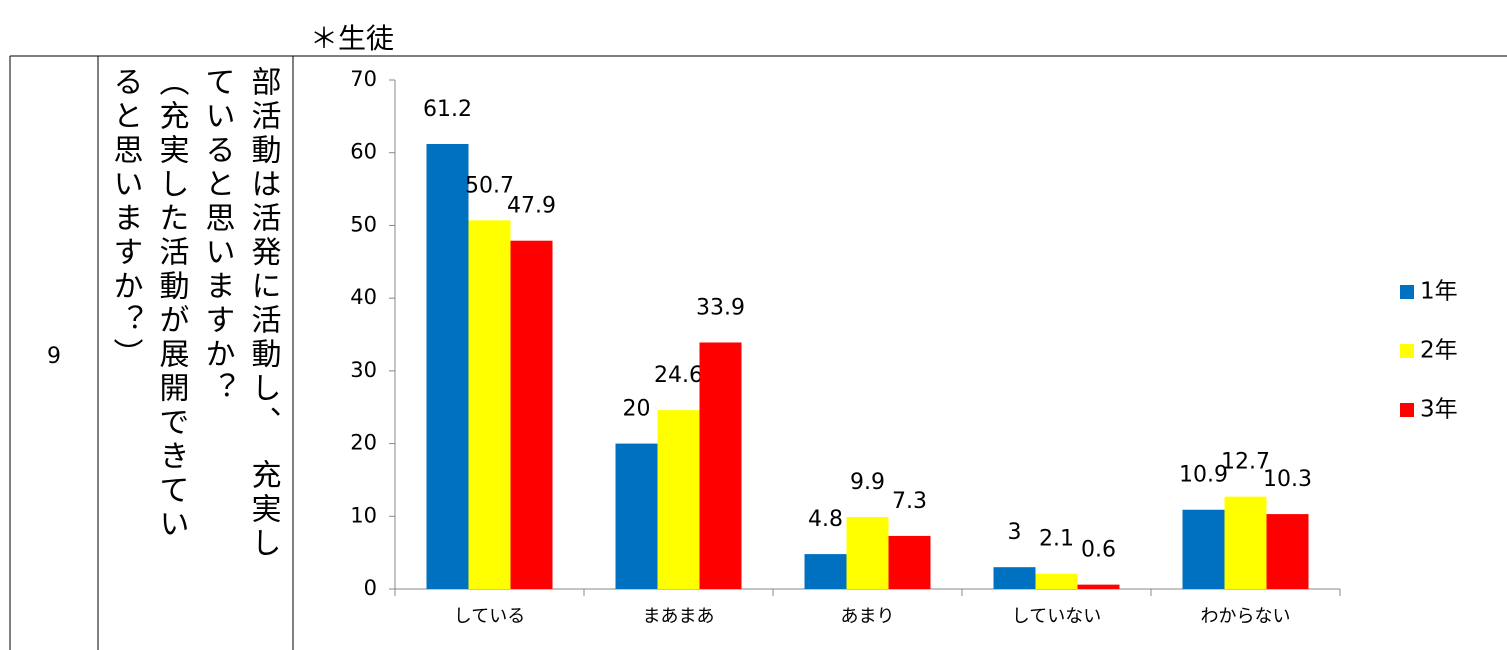 The height and width of the screenshot is (650, 1507). What do you see at coordinates (363, 224) in the screenshot?
I see `y-tick-label: 50` at bounding box center [363, 224].